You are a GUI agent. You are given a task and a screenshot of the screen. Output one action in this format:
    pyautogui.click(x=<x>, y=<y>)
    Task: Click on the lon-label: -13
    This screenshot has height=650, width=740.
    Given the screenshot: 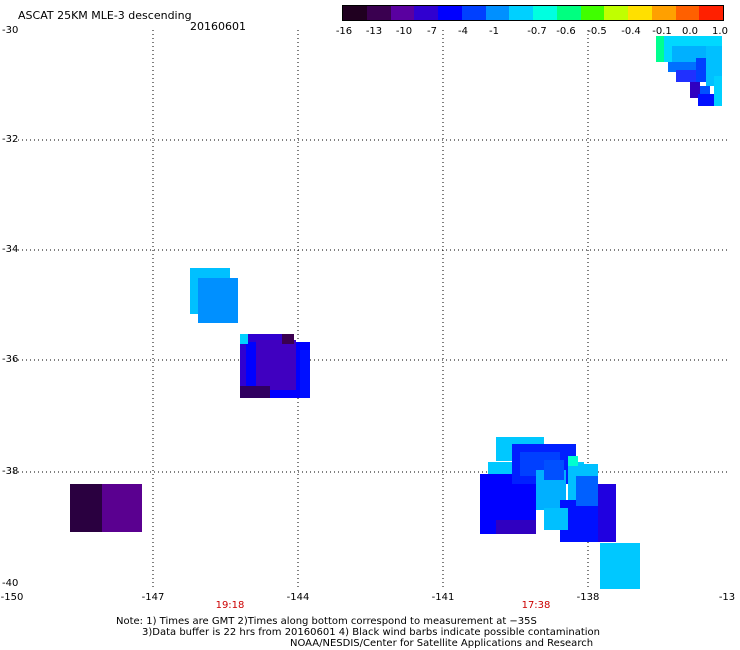 What is the action you would take?
    pyautogui.click(x=727, y=597)
    